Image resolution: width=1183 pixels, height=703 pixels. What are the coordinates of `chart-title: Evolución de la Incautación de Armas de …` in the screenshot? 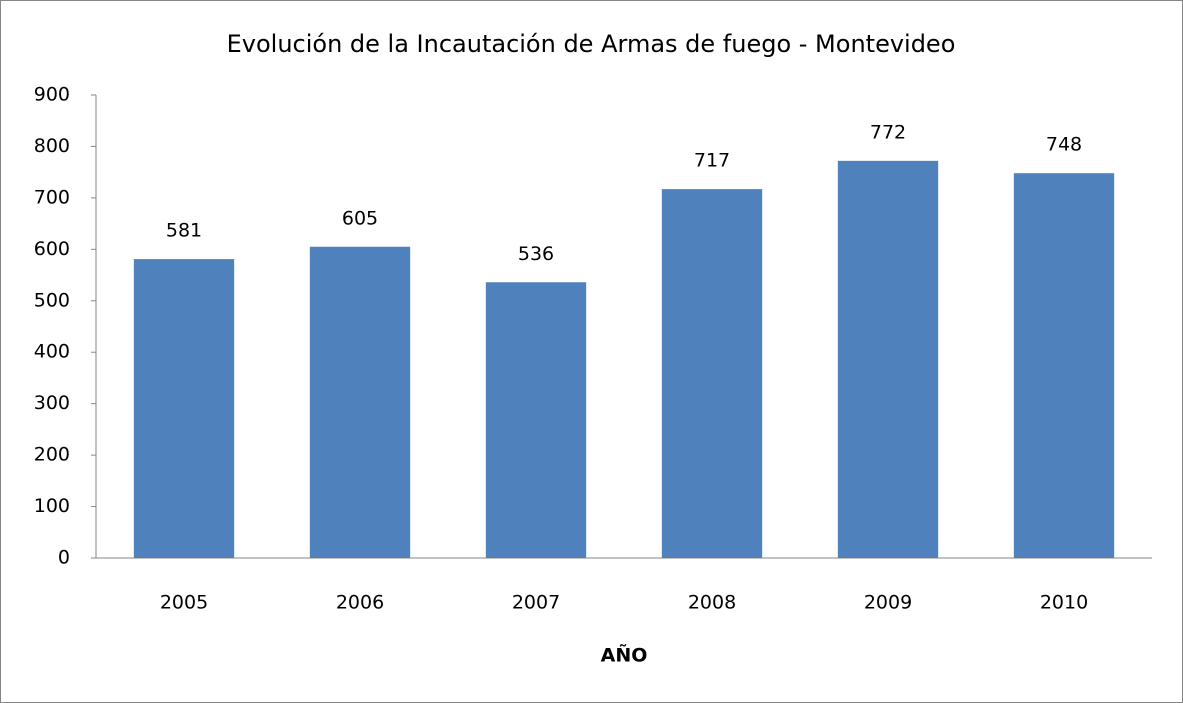 It's located at (591, 44).